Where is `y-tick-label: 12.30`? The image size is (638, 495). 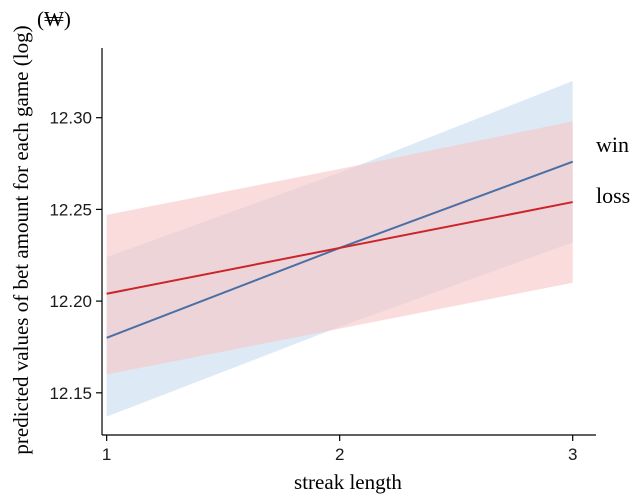 y-tick-label: 12.30 is located at coordinates (70, 118).